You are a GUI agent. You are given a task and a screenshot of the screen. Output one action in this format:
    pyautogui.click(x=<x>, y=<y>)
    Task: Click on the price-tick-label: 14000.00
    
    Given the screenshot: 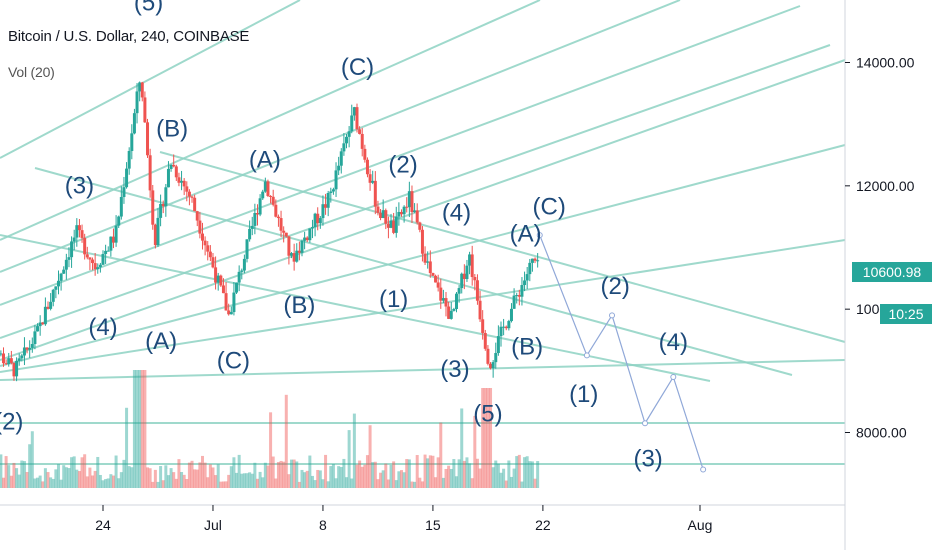 What is the action you would take?
    pyautogui.click(x=885, y=63)
    